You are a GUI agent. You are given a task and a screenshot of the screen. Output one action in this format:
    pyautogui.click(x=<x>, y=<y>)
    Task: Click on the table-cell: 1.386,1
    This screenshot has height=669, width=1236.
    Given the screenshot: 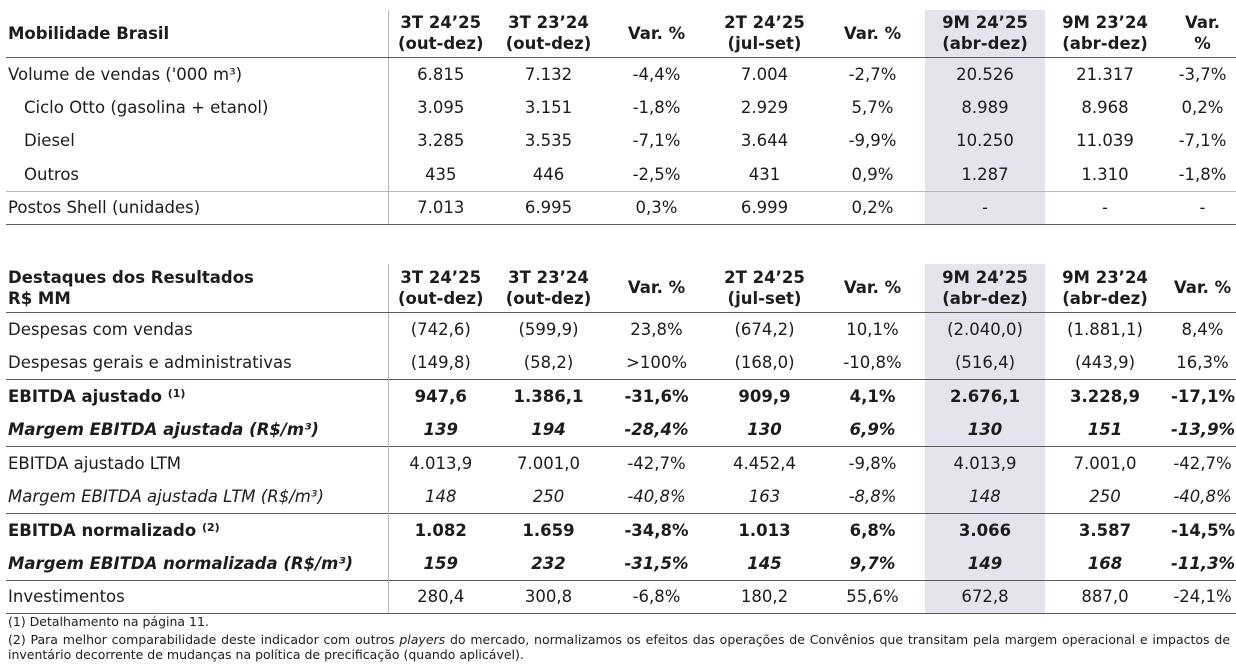 What is the action you would take?
    pyautogui.click(x=548, y=395)
    